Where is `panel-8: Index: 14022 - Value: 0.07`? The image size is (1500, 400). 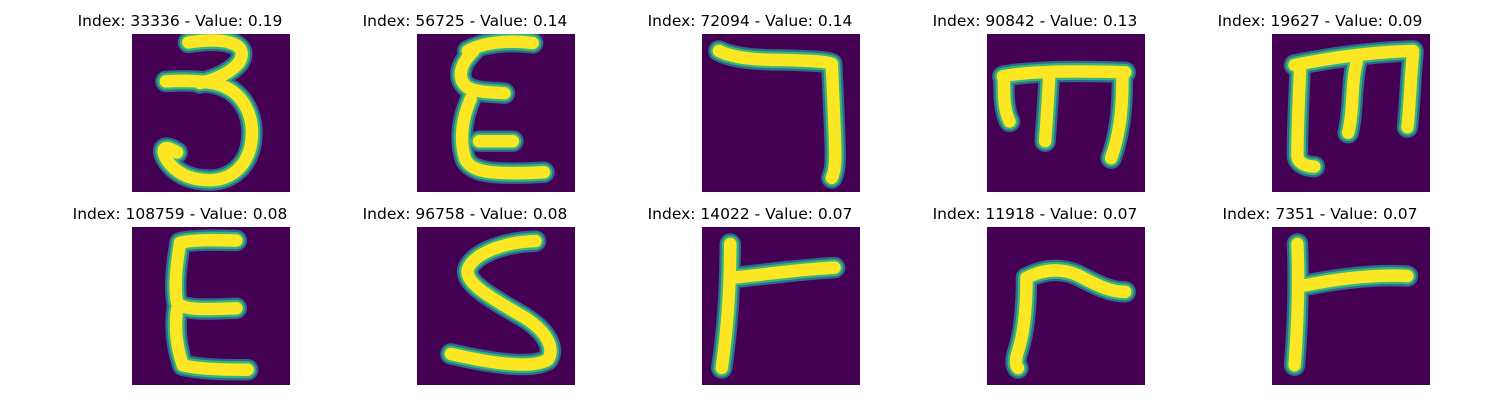
panel-8: Index: 14022 - Value: 0.07 is located at coordinates (750, 289).